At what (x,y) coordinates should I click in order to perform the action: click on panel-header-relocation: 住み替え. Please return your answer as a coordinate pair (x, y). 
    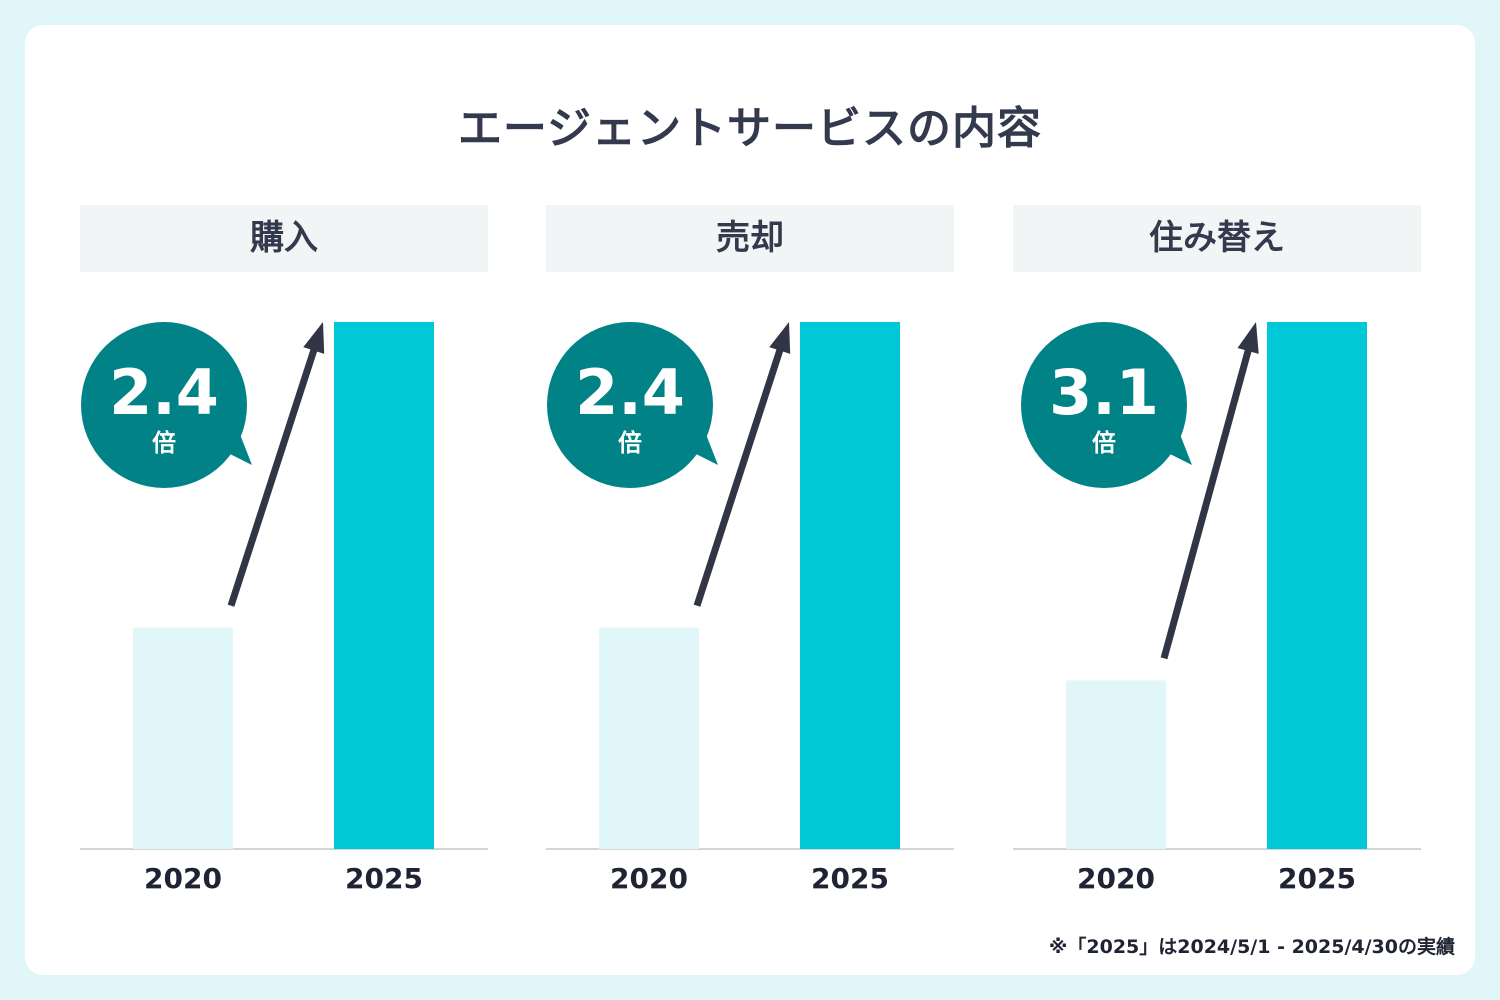
    Looking at the image, I should click on (1217, 238).